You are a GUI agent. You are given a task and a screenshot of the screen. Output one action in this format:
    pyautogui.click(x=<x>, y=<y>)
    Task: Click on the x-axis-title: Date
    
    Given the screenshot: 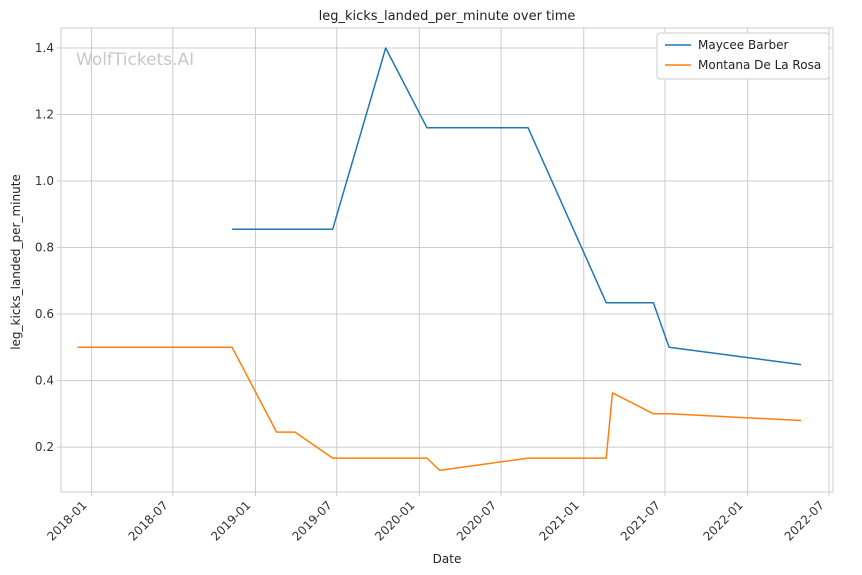 What is the action you would take?
    pyautogui.click(x=447, y=559)
    